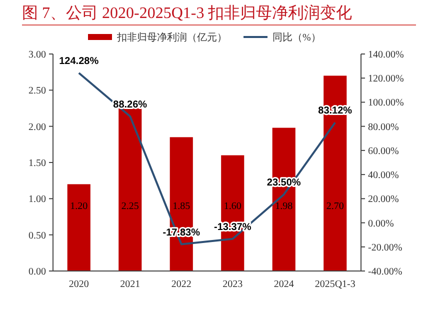 This screenshot has height=325, width=424. I want to click on data-label: 1.85, so click(181, 206).